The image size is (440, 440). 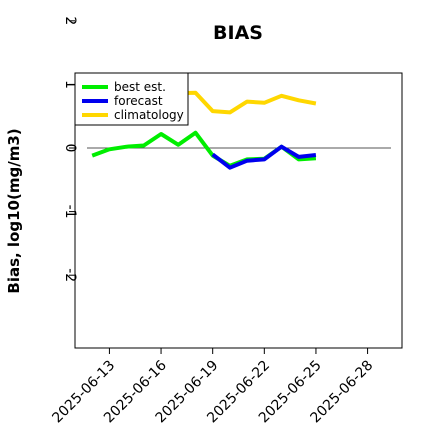 What do you see at coordinates (70, 212) in the screenshot?
I see `y-tick-label: -1` at bounding box center [70, 212].